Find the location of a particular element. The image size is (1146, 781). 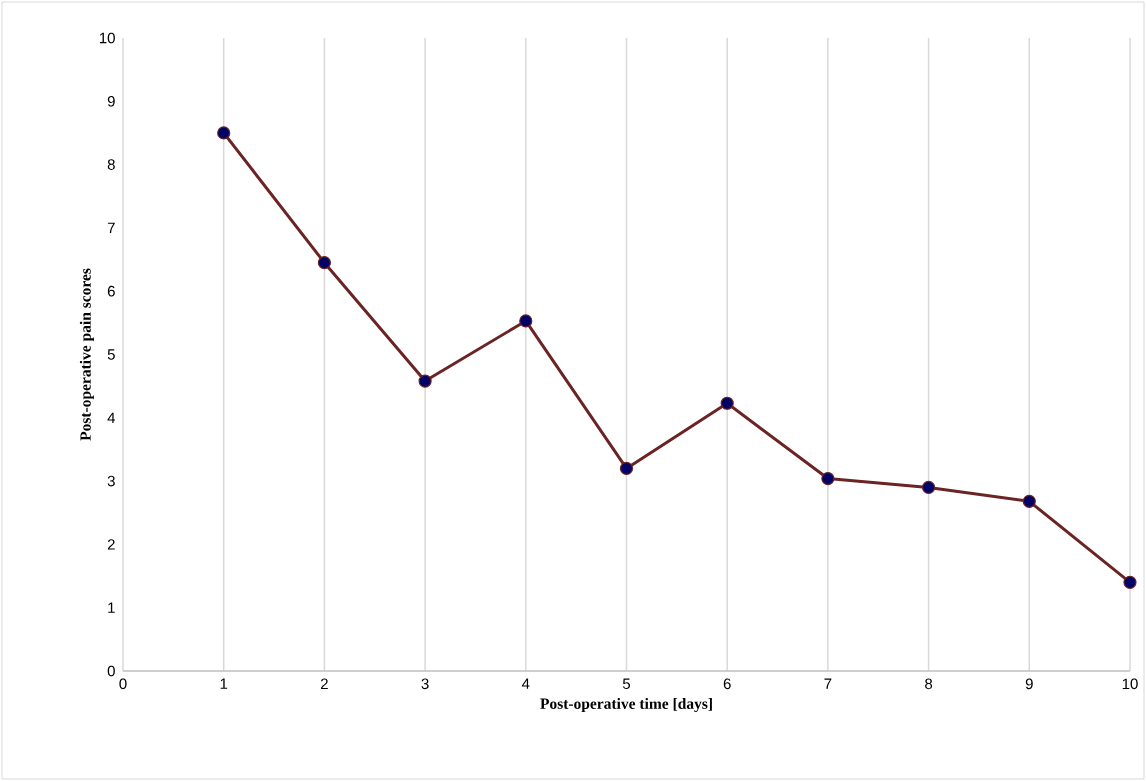

x-tick-label: 3 is located at coordinates (425, 684).